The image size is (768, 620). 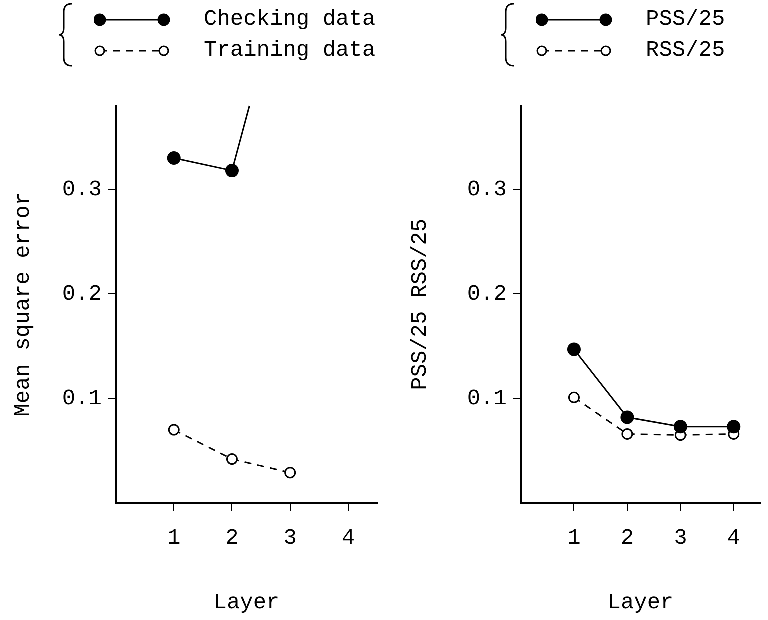 What do you see at coordinates (23, 304) in the screenshot?
I see `y-axis-title: Mean square error` at bounding box center [23, 304].